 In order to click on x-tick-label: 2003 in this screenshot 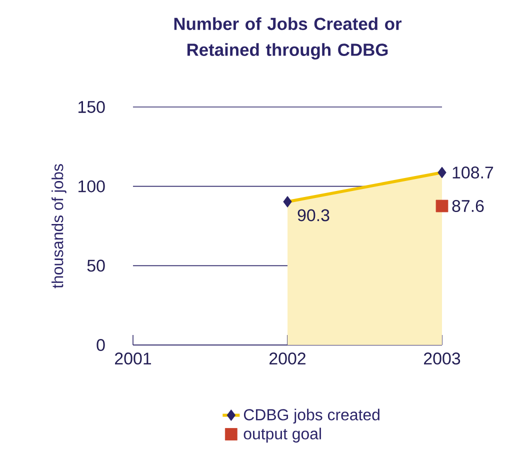, I will do `click(442, 358)`.